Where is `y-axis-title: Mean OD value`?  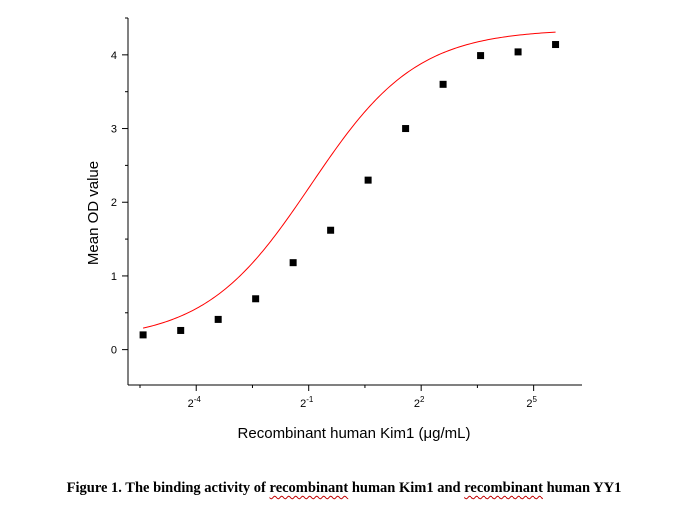
y-axis-title: Mean OD value is located at coordinates (93, 213).